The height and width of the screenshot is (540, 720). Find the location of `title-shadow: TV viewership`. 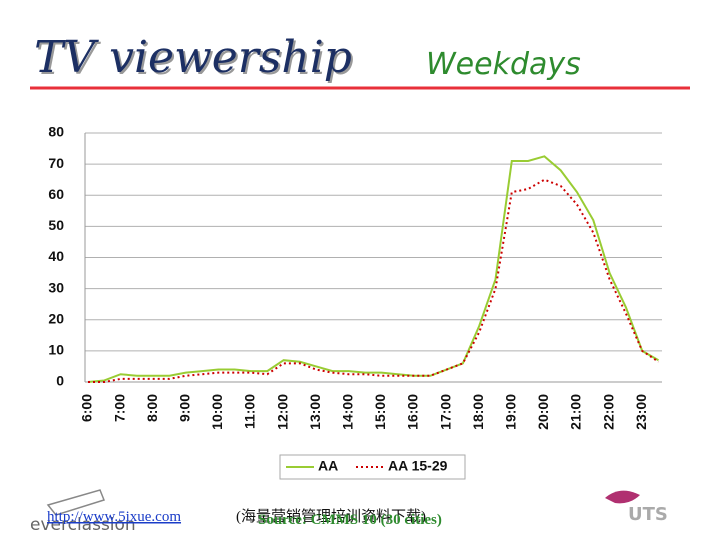

title-shadow: TV viewership is located at coordinates (195, 59).